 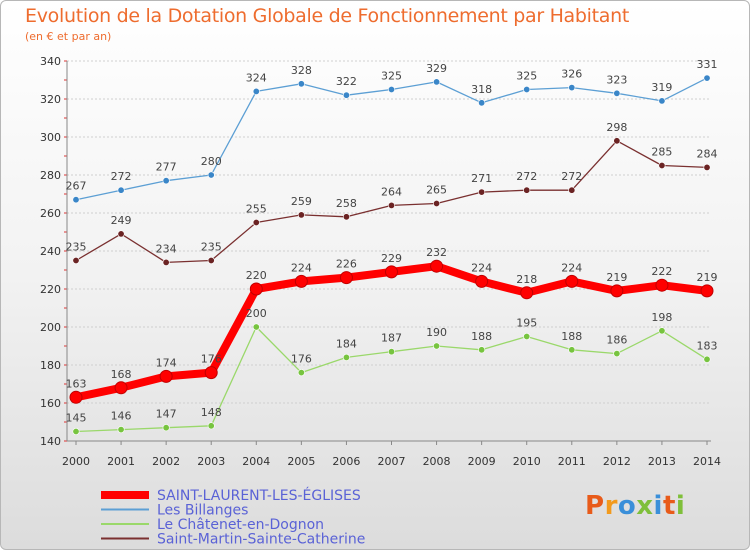 What do you see at coordinates (76, 461) in the screenshot?
I see `x-tick-label: 2000` at bounding box center [76, 461].